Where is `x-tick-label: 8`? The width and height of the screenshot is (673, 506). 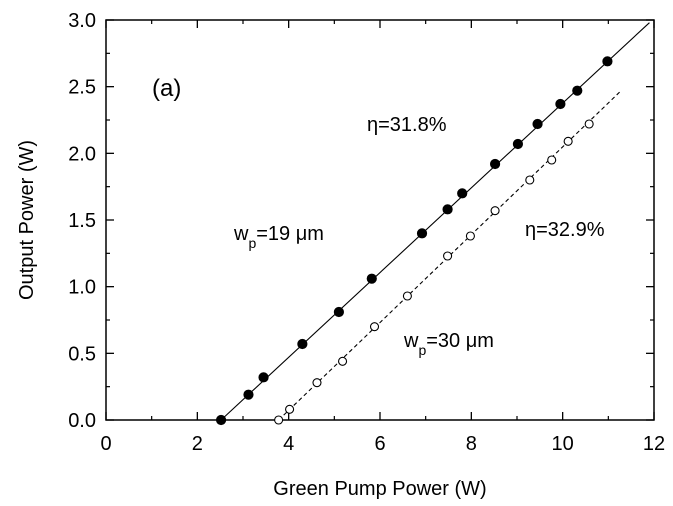
x-tick-label: 8 is located at coordinates (471, 444).